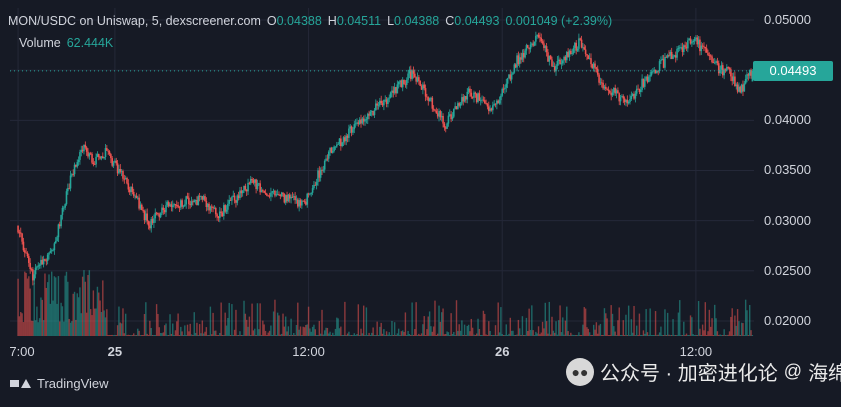 This screenshot has width=841, height=407. Describe the element at coordinates (59, 383) in the screenshot. I see `tradingview-branding: TradingView` at that location.